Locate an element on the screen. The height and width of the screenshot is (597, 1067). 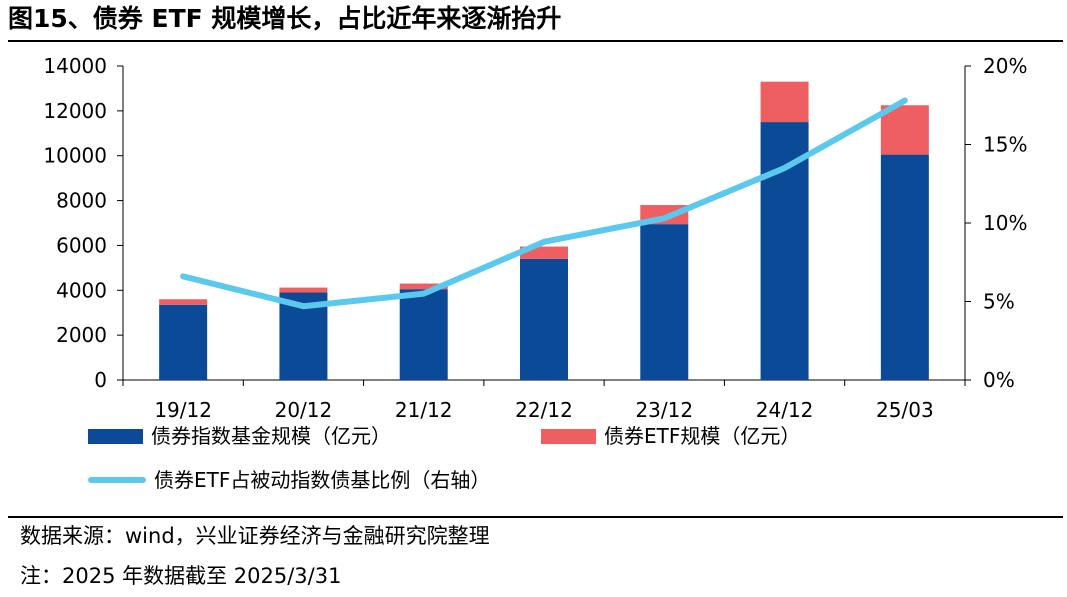
legend-etf: 债券ETF规模（亿元） is located at coordinates (670, 436).